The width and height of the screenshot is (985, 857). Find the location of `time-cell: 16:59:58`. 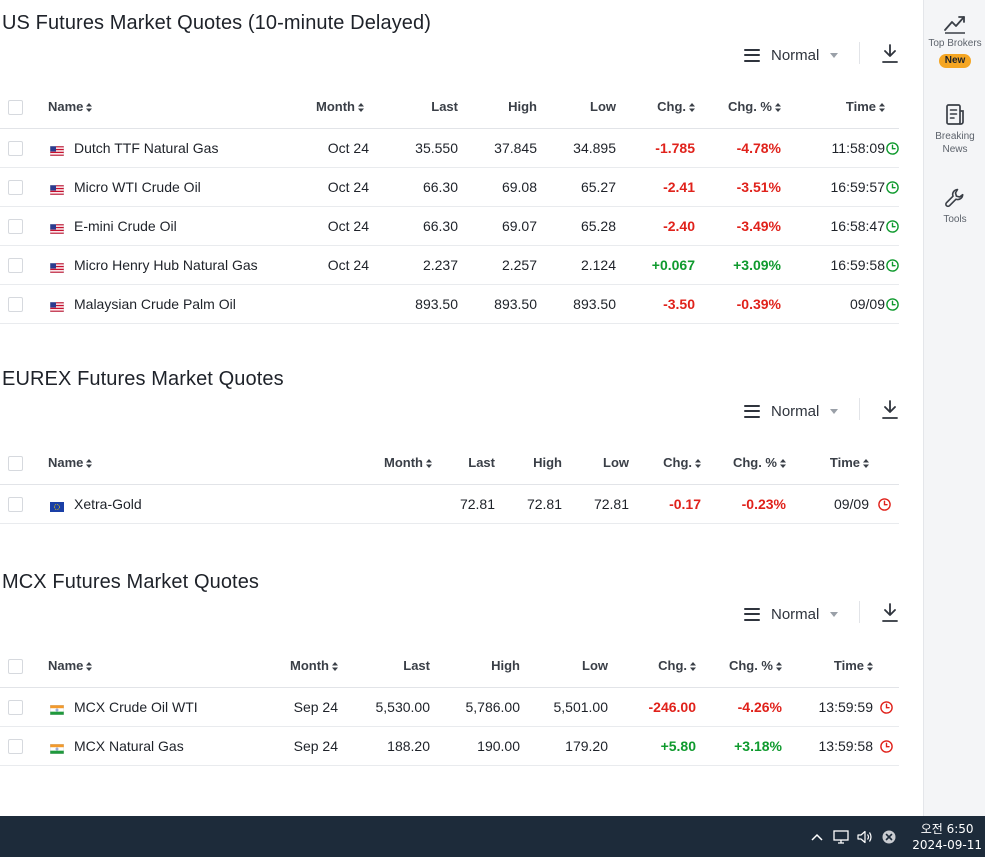

time-cell: 16:59:58 is located at coordinates (838, 265).